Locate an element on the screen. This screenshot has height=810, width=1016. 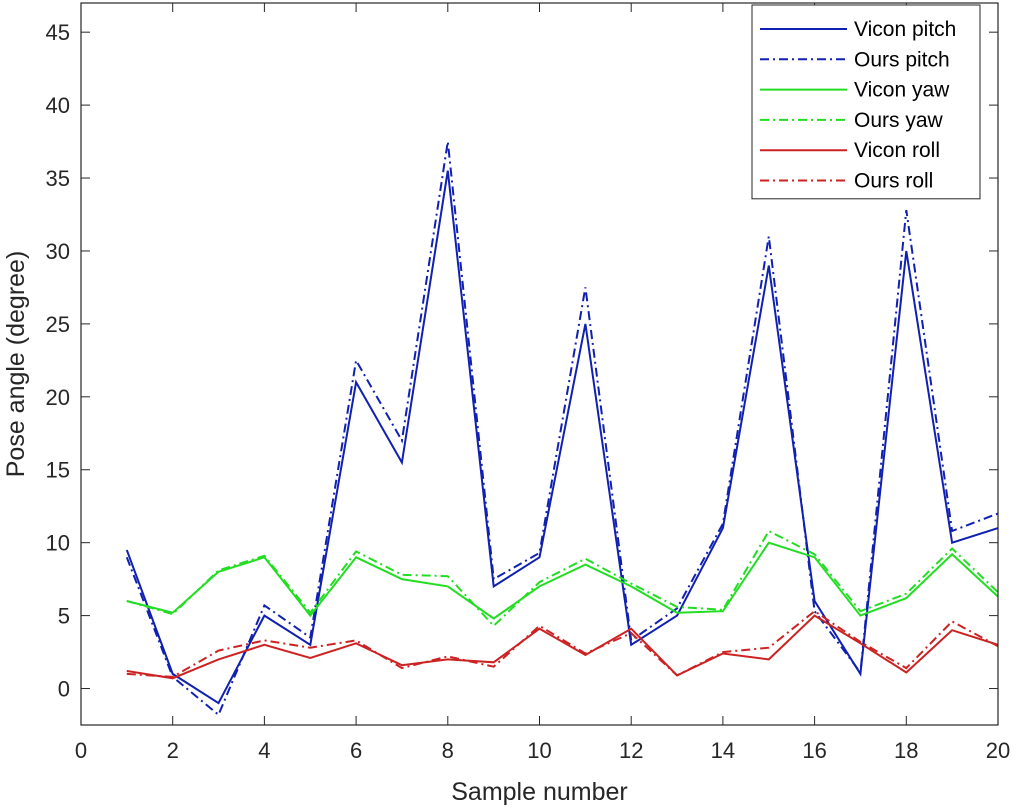
series-line-ours-roll is located at coordinates (562, 643).